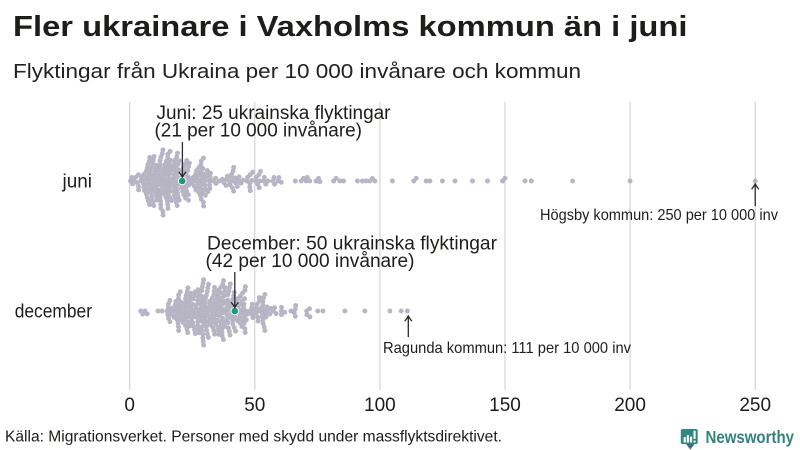  Describe the element at coordinates (505, 405) in the screenshot. I see `svg-text: 150` at that location.